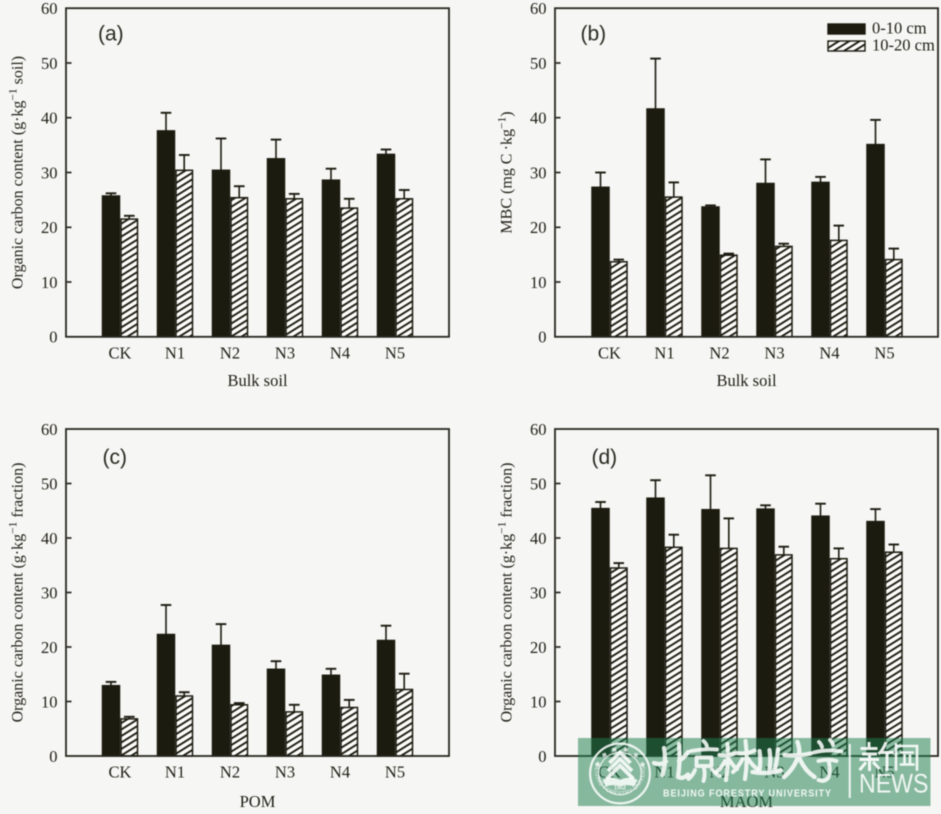 The image size is (941, 814). What do you see at coordinates (605, 457) in the screenshot?
I see `svg-text: (d)` at bounding box center [605, 457].